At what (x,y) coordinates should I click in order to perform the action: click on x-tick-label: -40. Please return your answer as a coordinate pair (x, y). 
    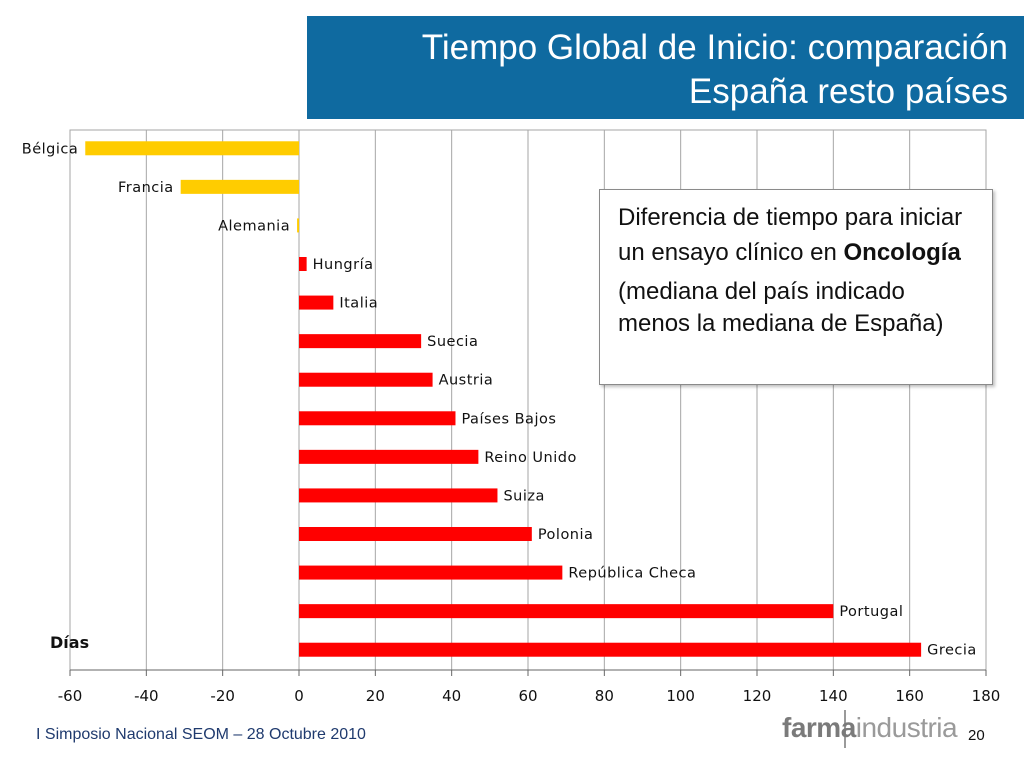
    Looking at the image, I should click on (146, 696).